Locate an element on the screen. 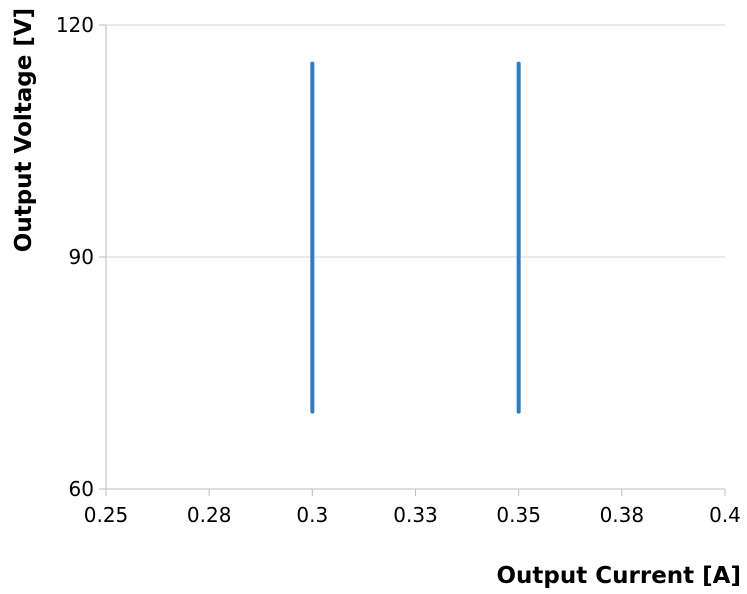  y-tick-label: 90 is located at coordinates (81, 257).